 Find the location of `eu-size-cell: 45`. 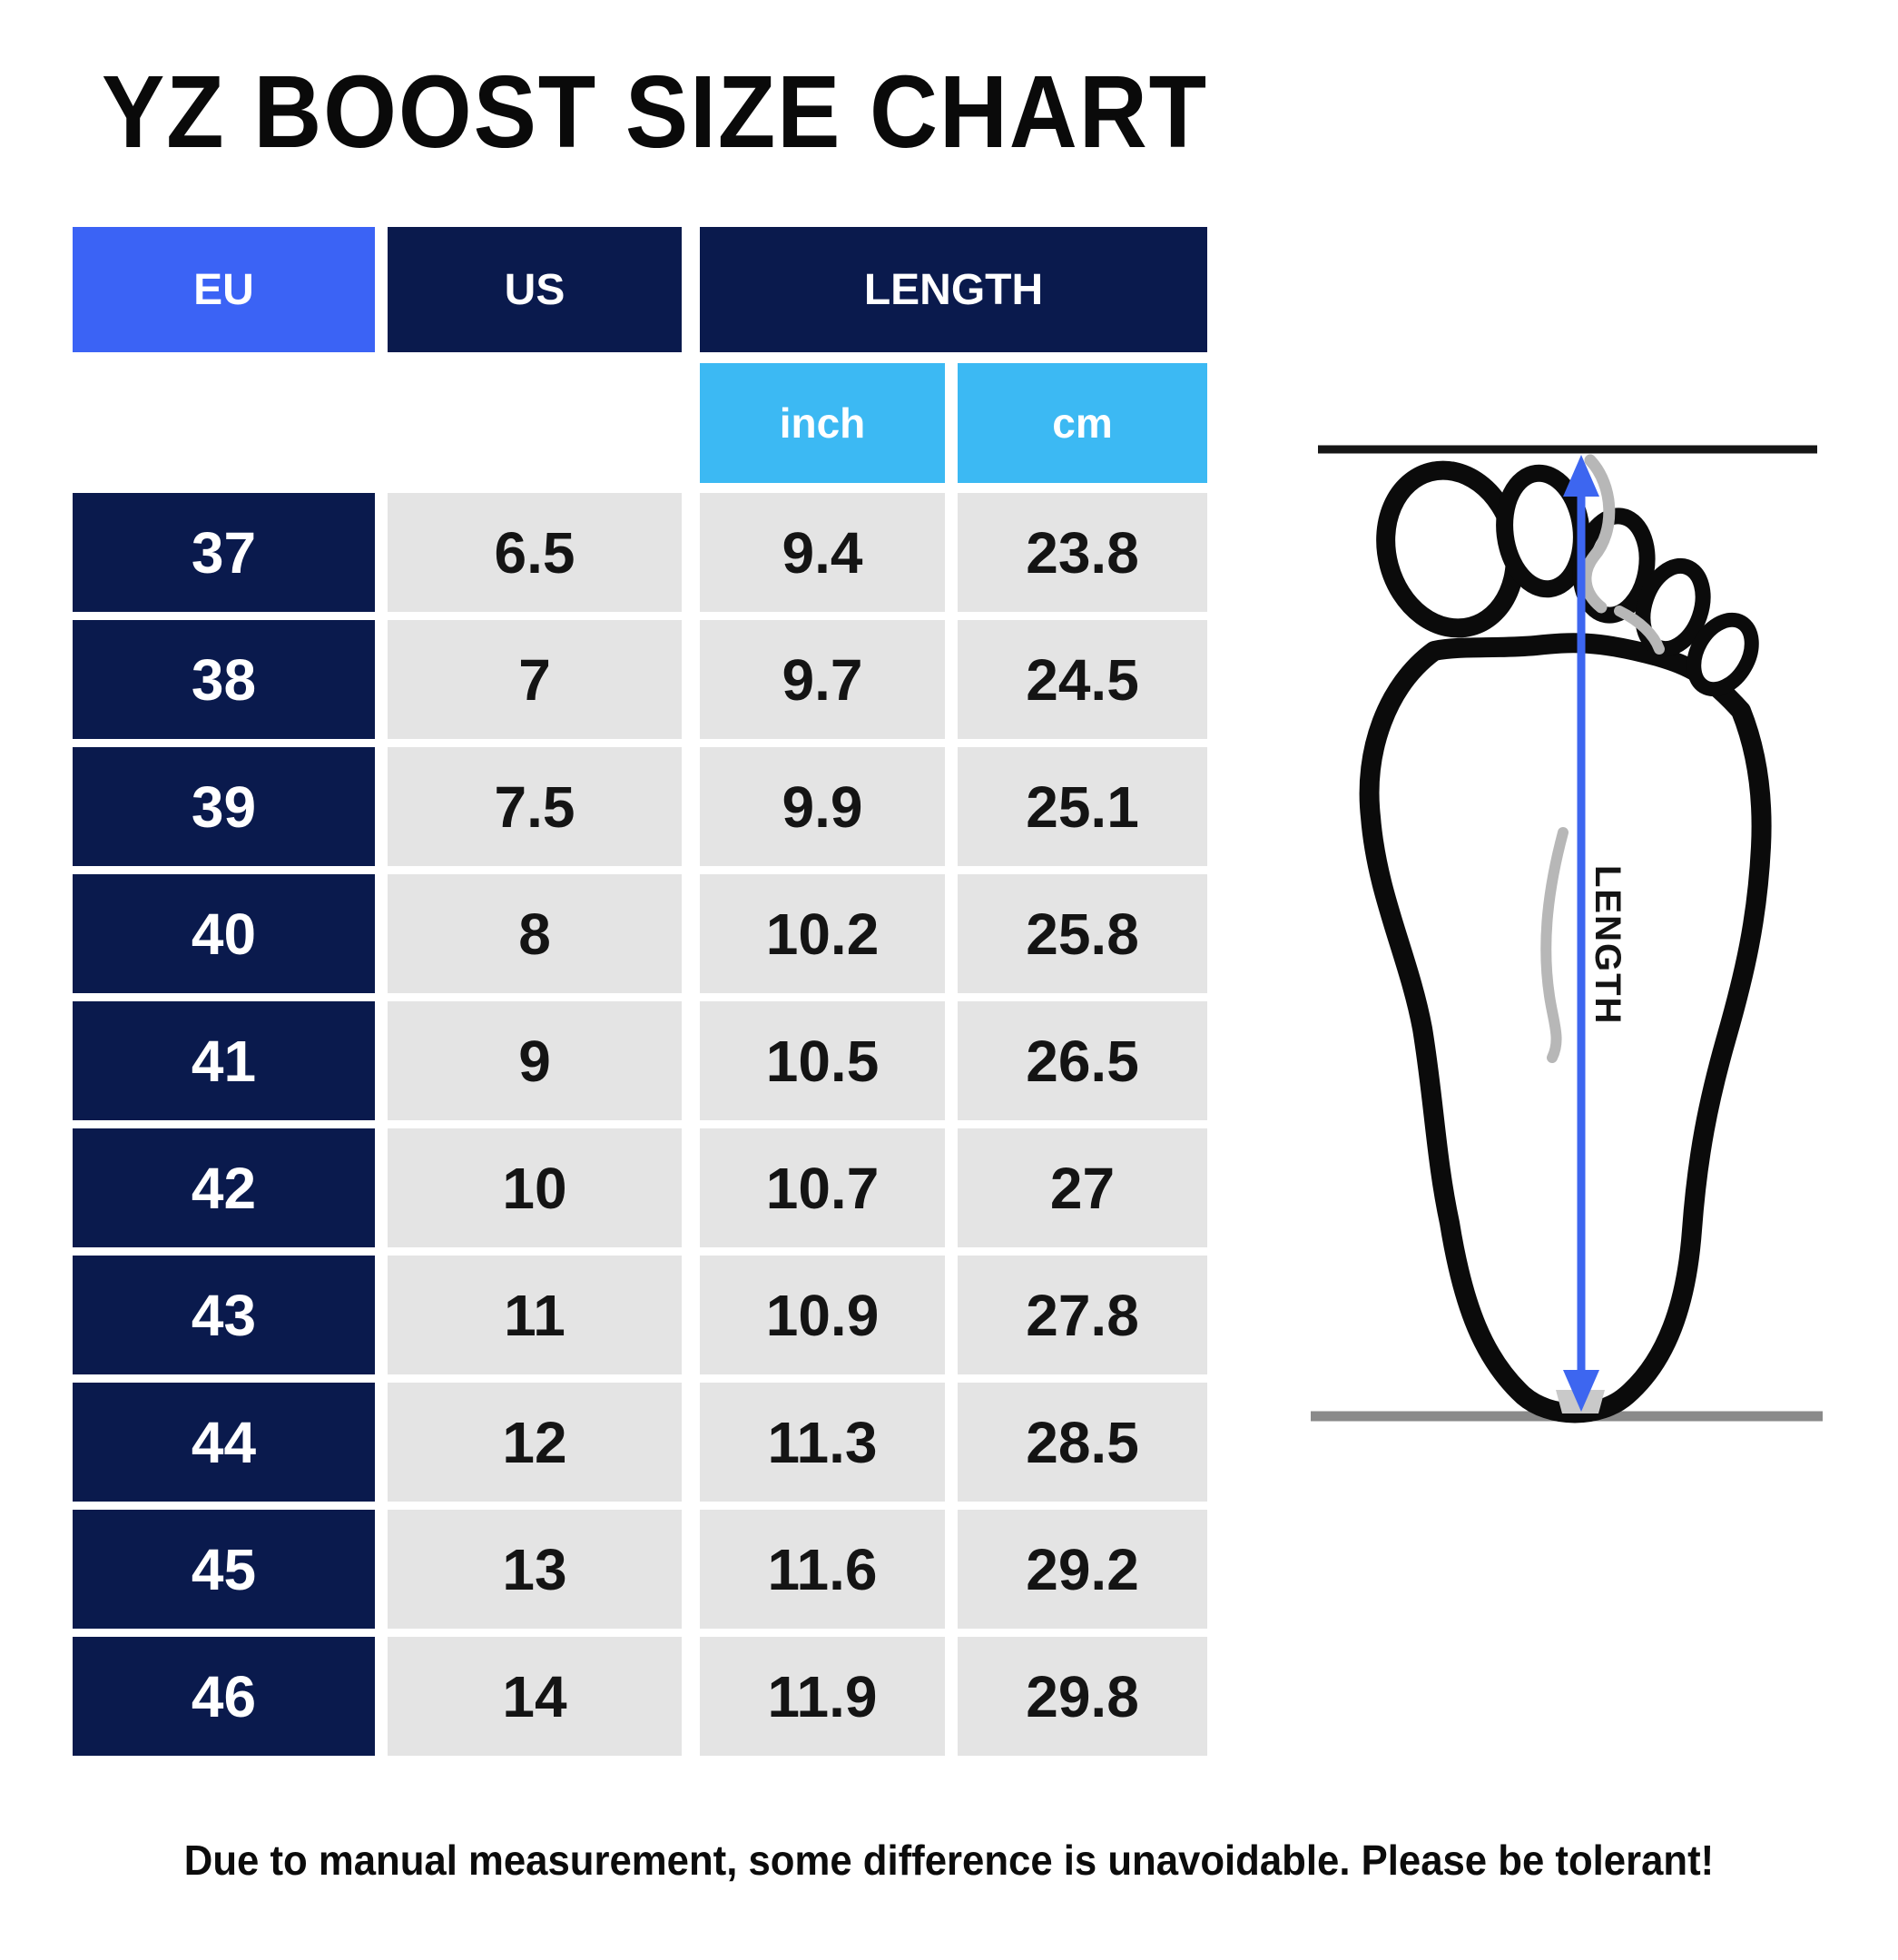

eu-size-cell: 45 is located at coordinates (224, 1569).